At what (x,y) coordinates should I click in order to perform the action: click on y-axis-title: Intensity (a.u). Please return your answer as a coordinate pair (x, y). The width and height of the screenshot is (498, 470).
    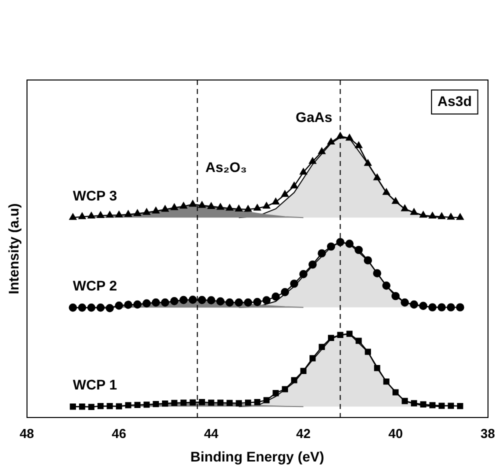
    Looking at the image, I should click on (13, 248).